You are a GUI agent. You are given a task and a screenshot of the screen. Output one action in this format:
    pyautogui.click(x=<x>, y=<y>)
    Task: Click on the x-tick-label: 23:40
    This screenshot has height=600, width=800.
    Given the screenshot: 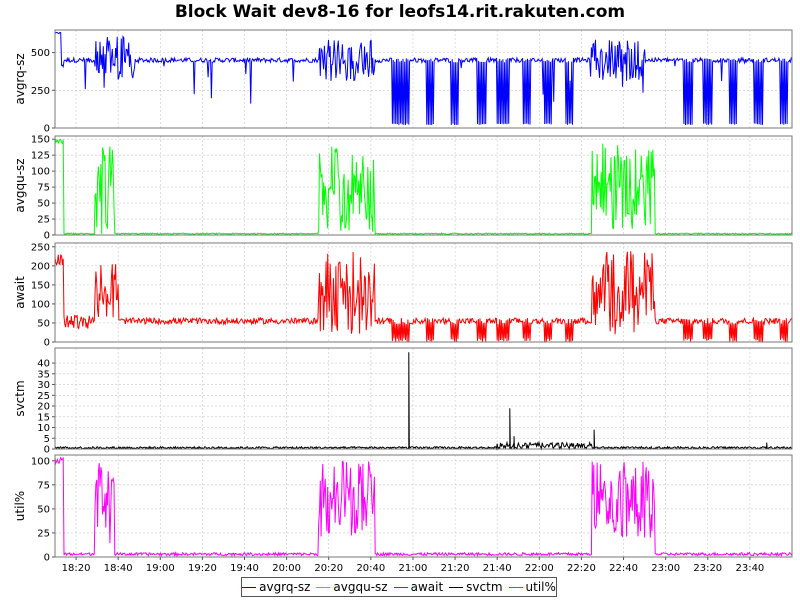 What is the action you would take?
    pyautogui.click(x=749, y=568)
    